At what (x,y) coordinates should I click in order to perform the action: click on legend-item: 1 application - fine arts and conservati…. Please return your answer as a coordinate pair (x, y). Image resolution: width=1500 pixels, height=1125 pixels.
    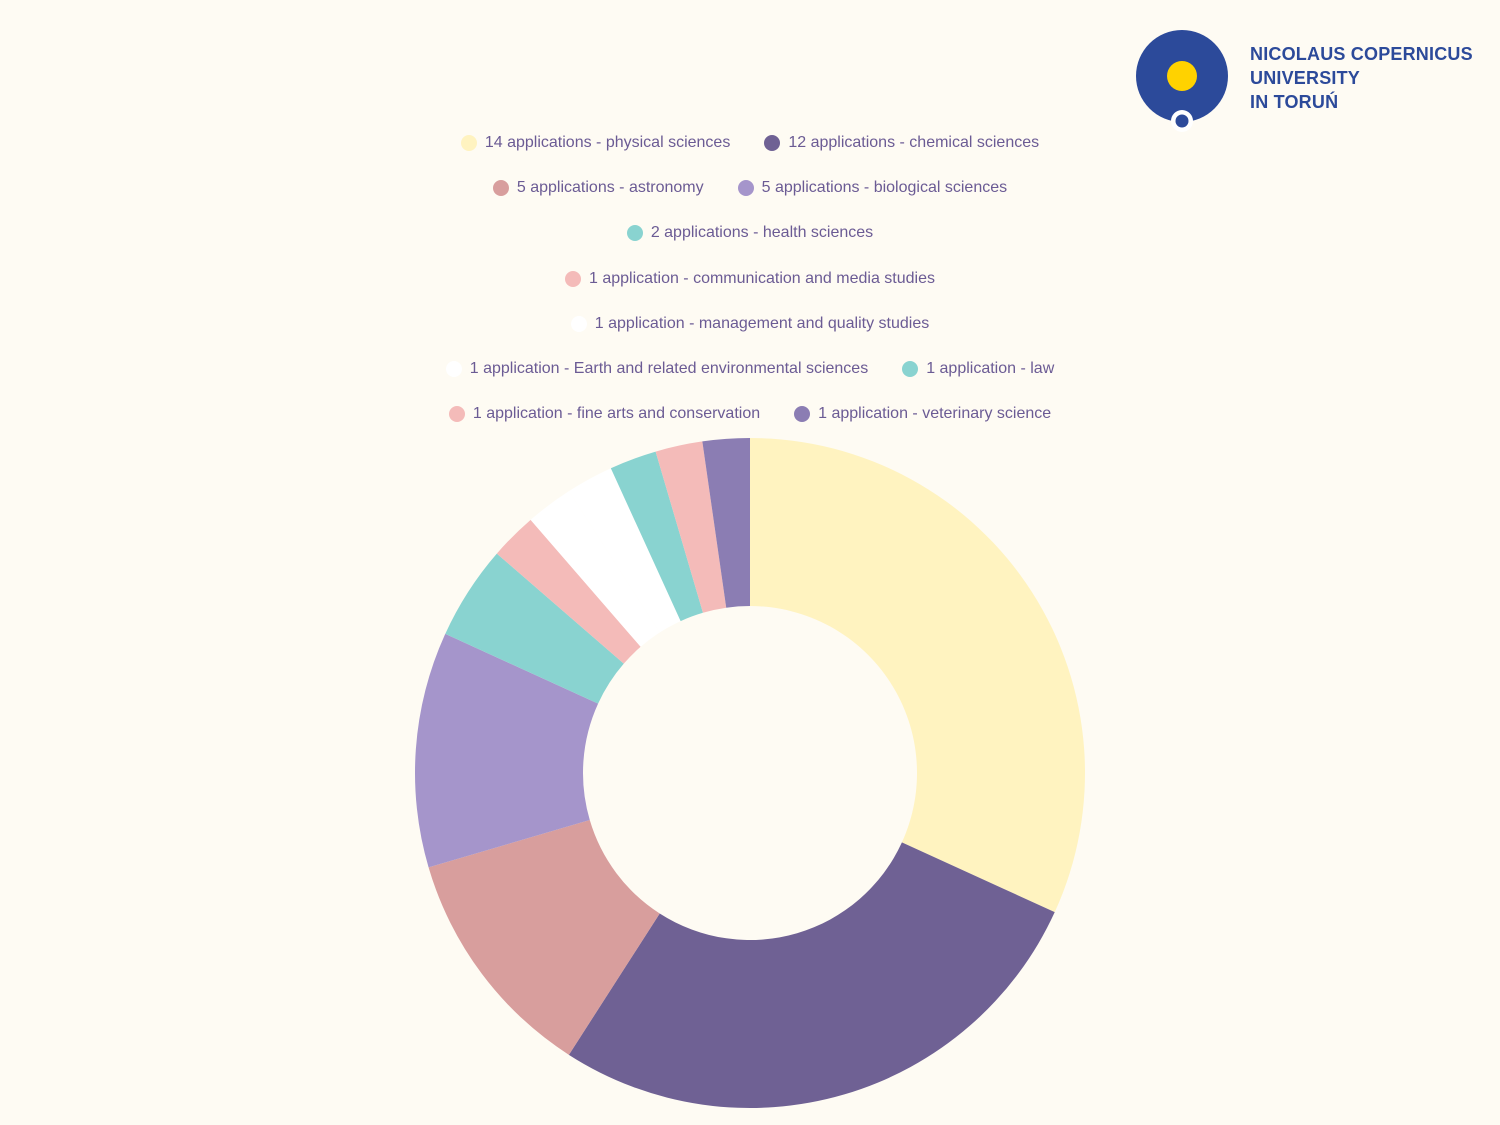
    Looking at the image, I should click on (604, 414).